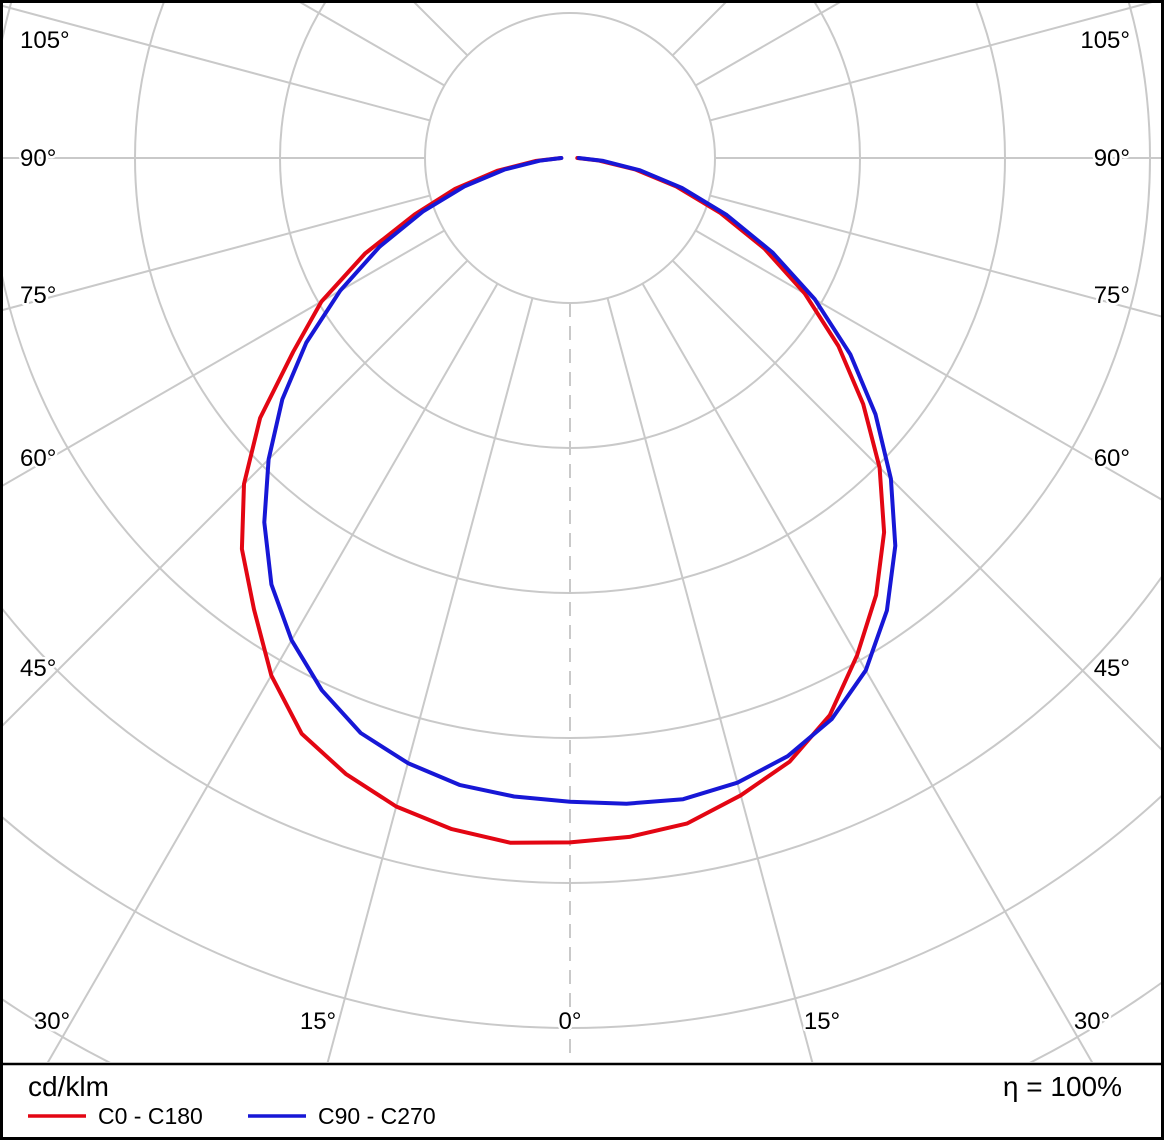 This screenshot has height=1140, width=1164. What do you see at coordinates (318, 1021) in the screenshot?
I see `angle-label-bottom-15l: 15°` at bounding box center [318, 1021].